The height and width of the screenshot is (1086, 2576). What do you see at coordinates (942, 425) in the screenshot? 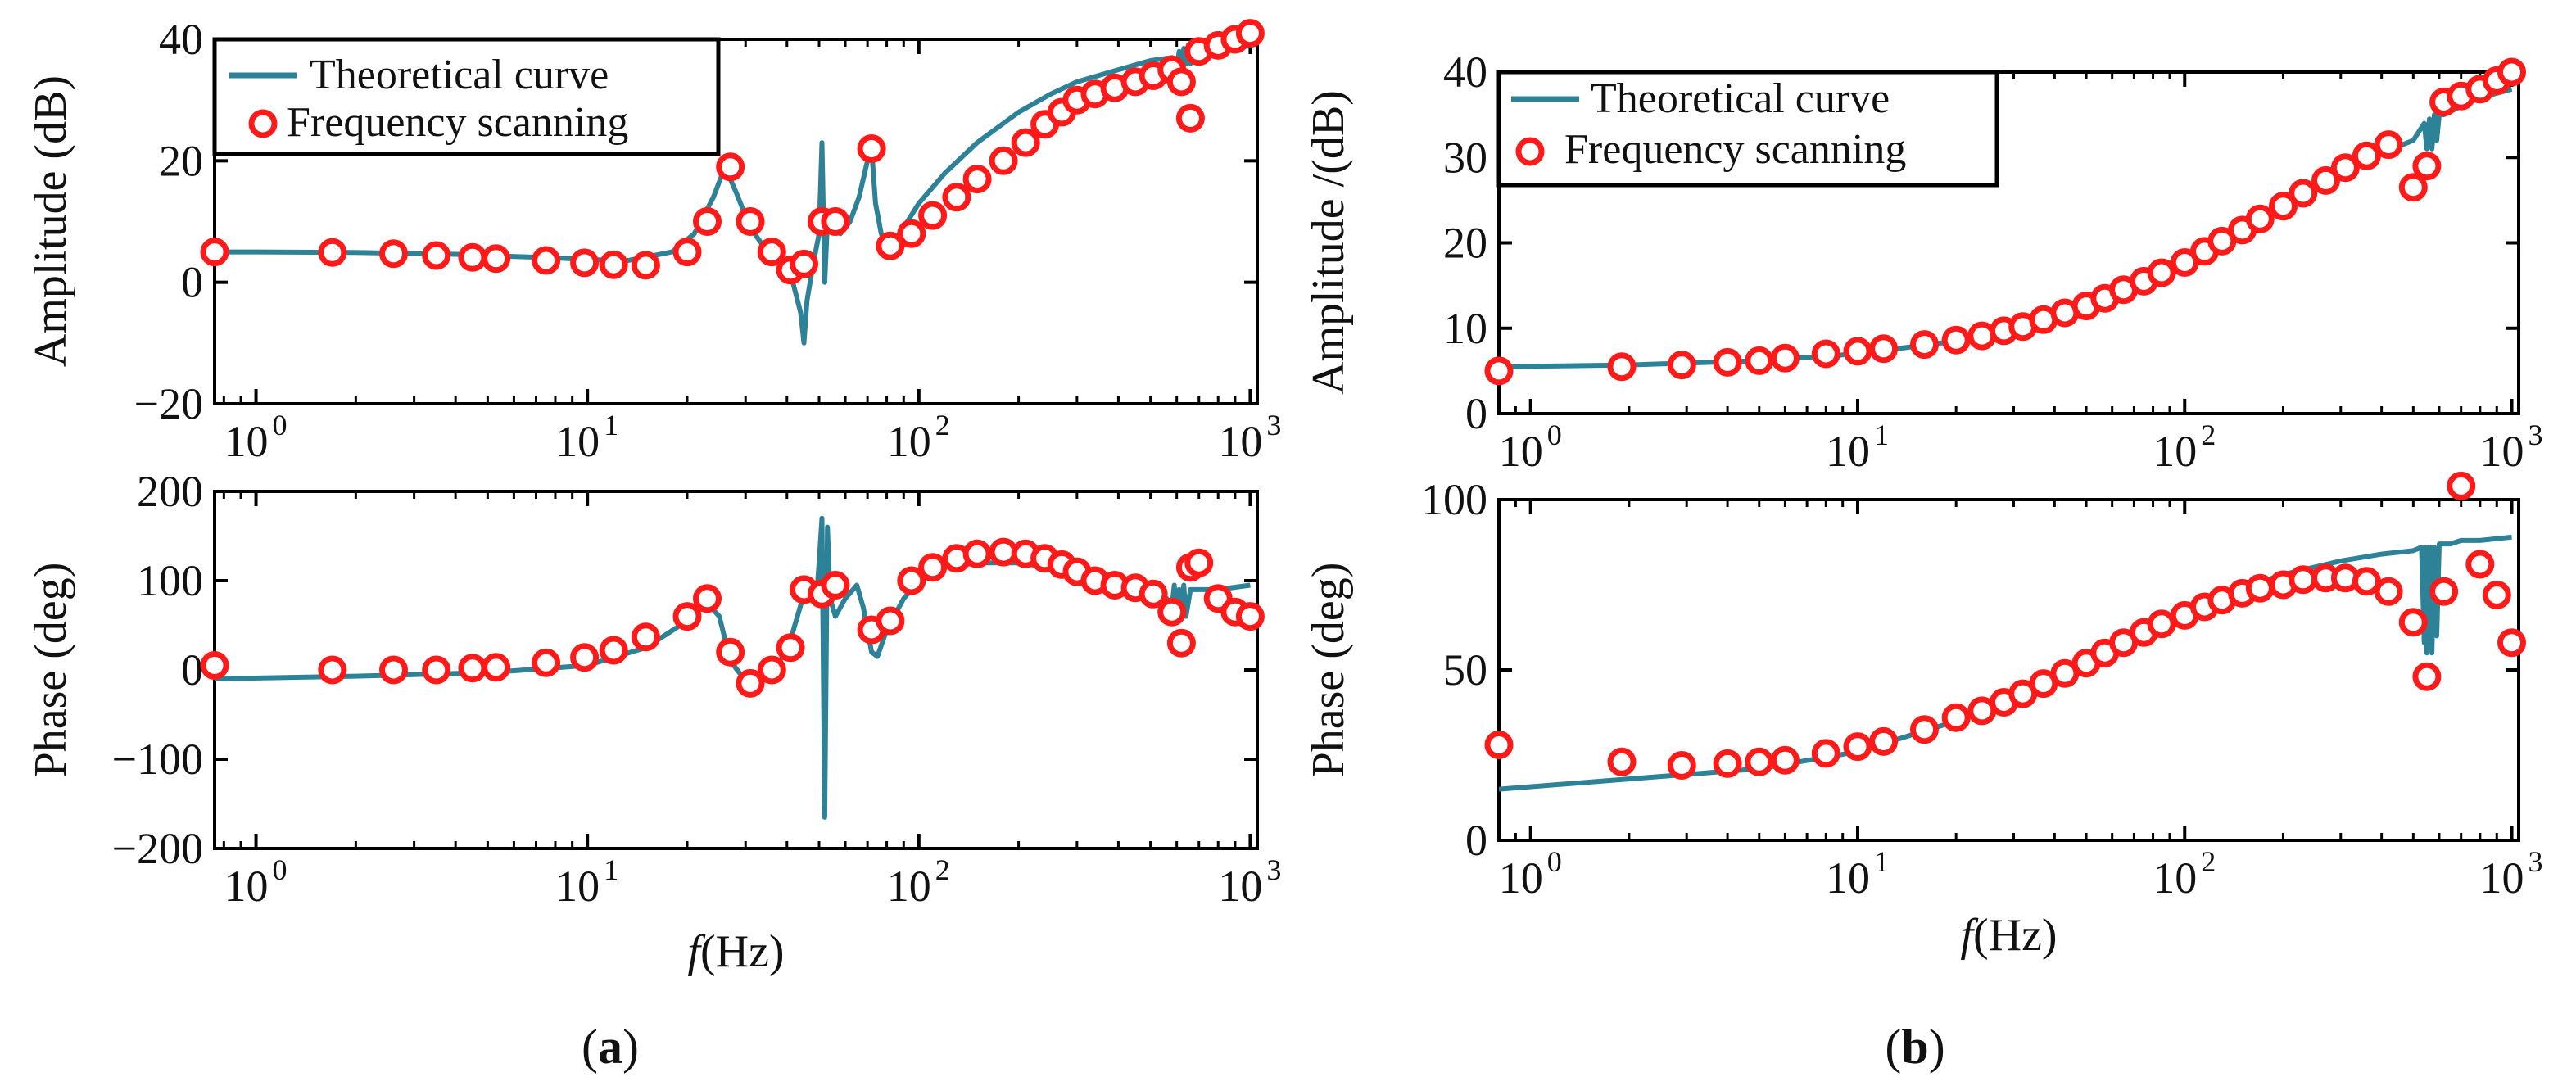
I see `a-top-xtick-exp: 2` at bounding box center [942, 425].